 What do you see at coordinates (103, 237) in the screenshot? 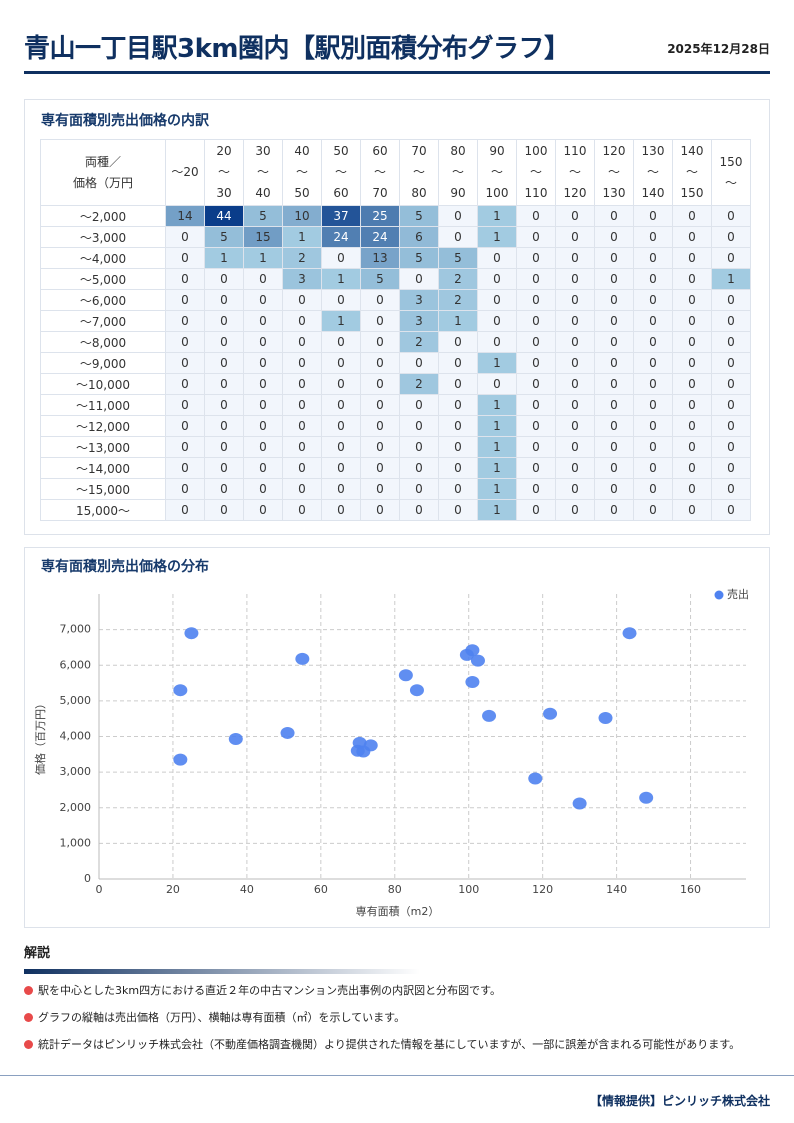
I see `row-label: ～3,000` at bounding box center [103, 237].